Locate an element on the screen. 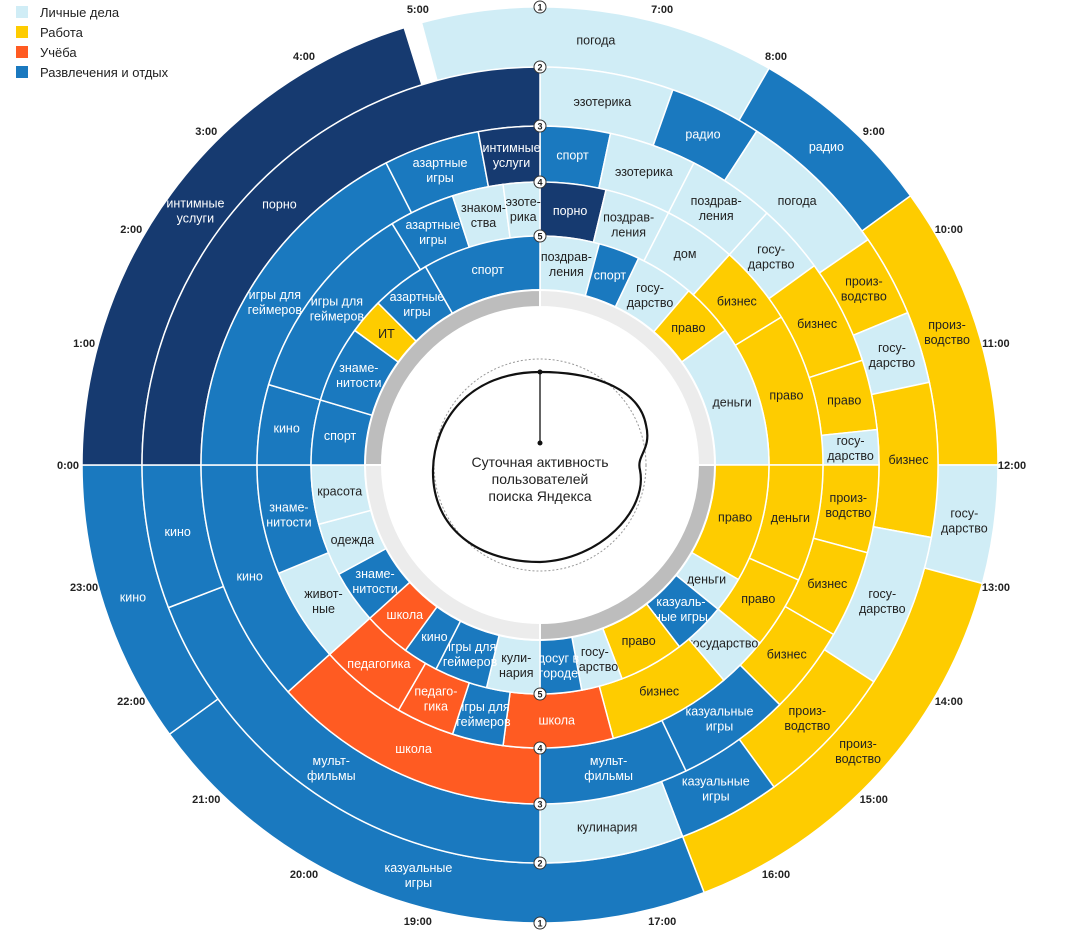 The height and width of the screenshot is (936, 1088). segment-label: спорт is located at coordinates (610, 275).